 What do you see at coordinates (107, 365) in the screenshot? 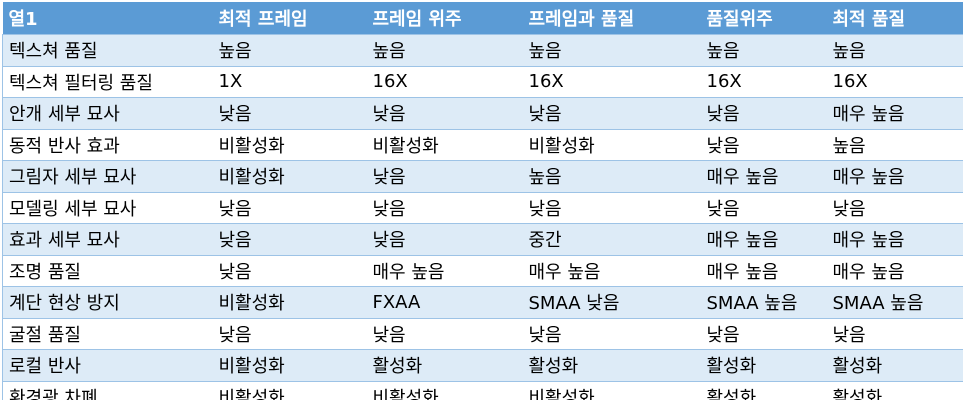
I see `row-label-cell: 로컬 반사` at bounding box center [107, 365].